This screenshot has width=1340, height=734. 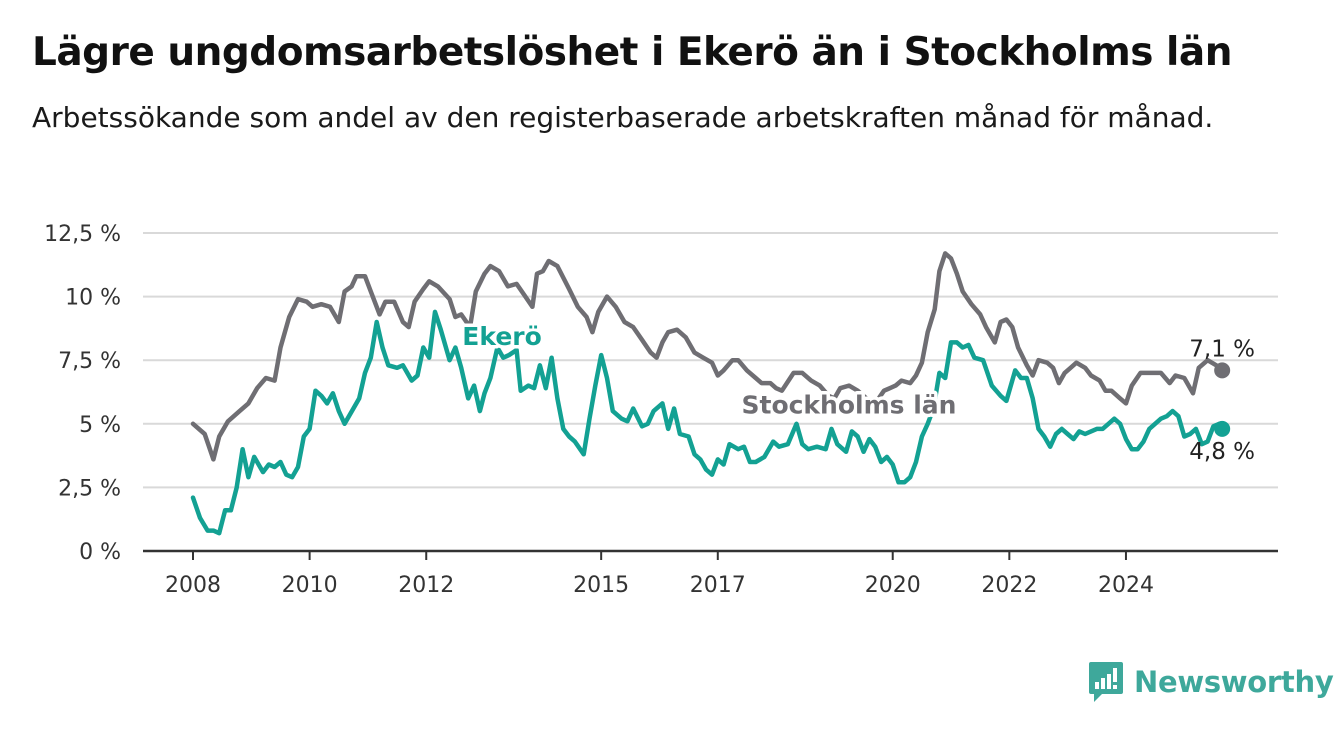 What do you see at coordinates (848, 405) in the screenshot?
I see `series-annotation-stockholm: Stockholms län` at bounding box center [848, 405].